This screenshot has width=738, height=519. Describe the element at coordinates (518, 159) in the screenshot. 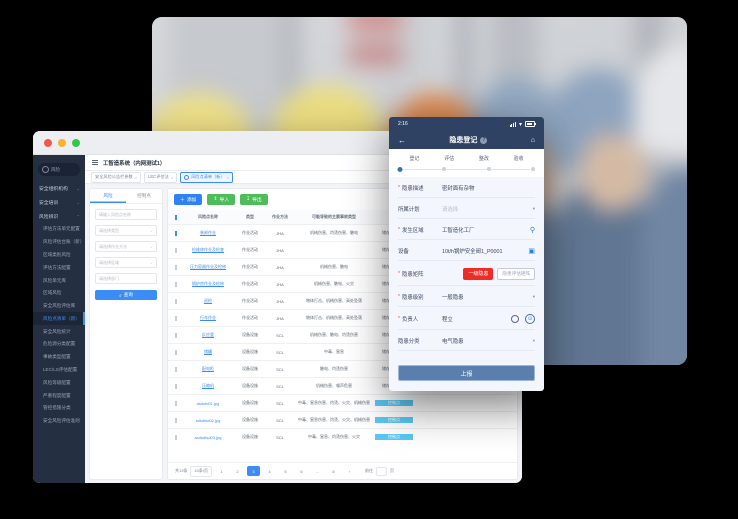

I see `step-label-3: 验收` at that location.